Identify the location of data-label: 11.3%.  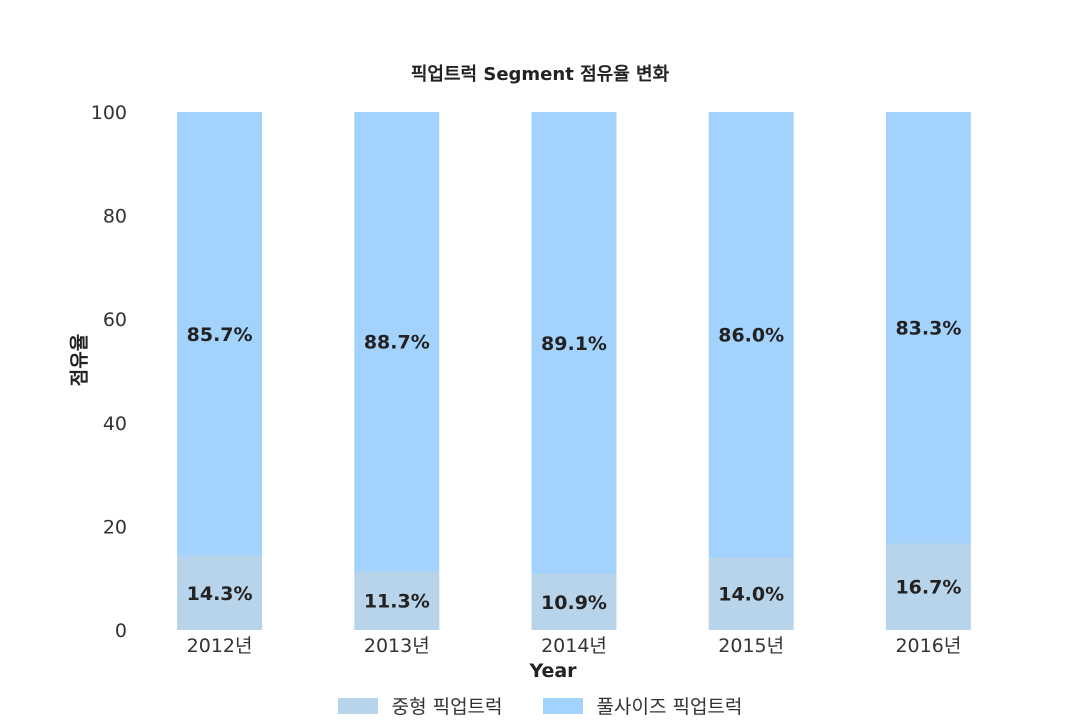
(397, 602).